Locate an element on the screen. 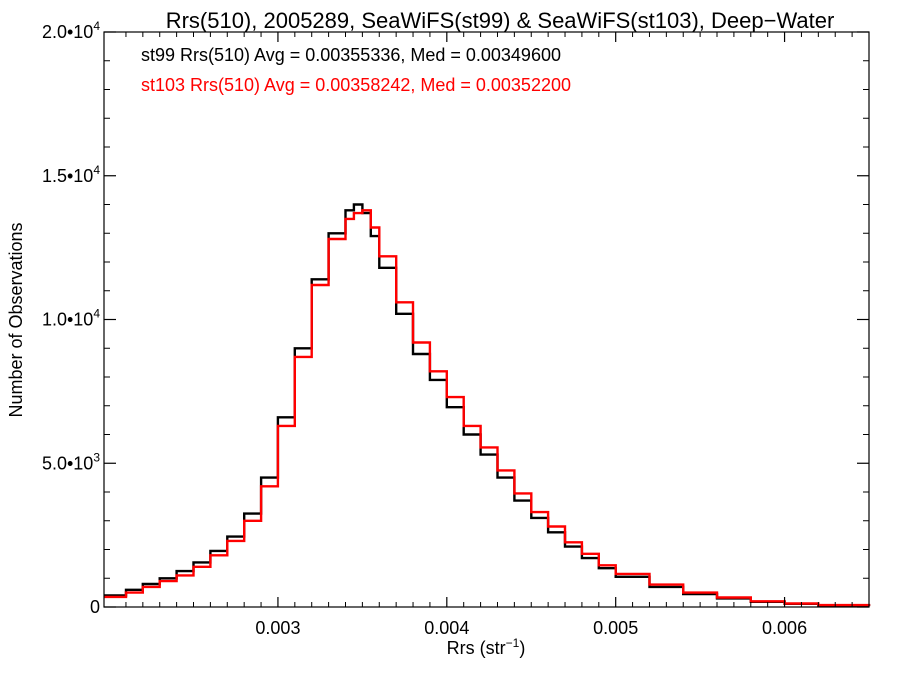 This screenshot has height=680, width=900. x-axis-label-superscript: −1 is located at coordinates (513, 643).